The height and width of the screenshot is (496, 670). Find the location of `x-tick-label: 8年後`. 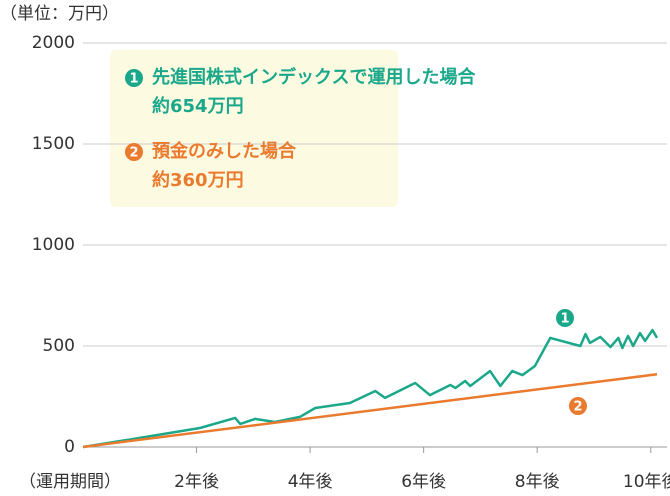

x-tick-label: 8年後 is located at coordinates (537, 482).